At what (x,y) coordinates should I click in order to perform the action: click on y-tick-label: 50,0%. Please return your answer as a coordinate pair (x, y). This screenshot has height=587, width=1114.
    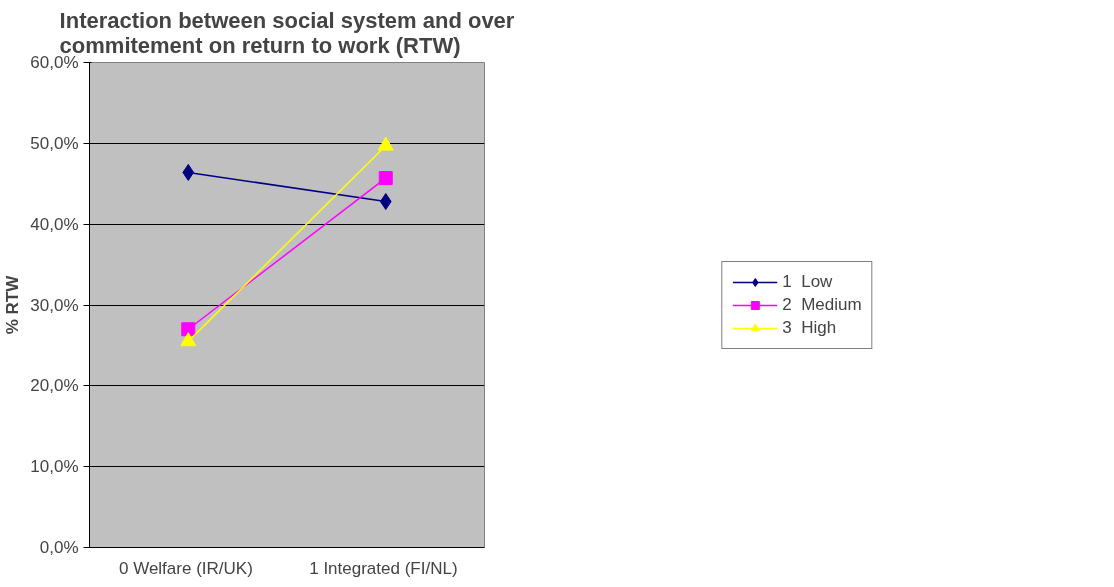
    Looking at the image, I should click on (54, 143).